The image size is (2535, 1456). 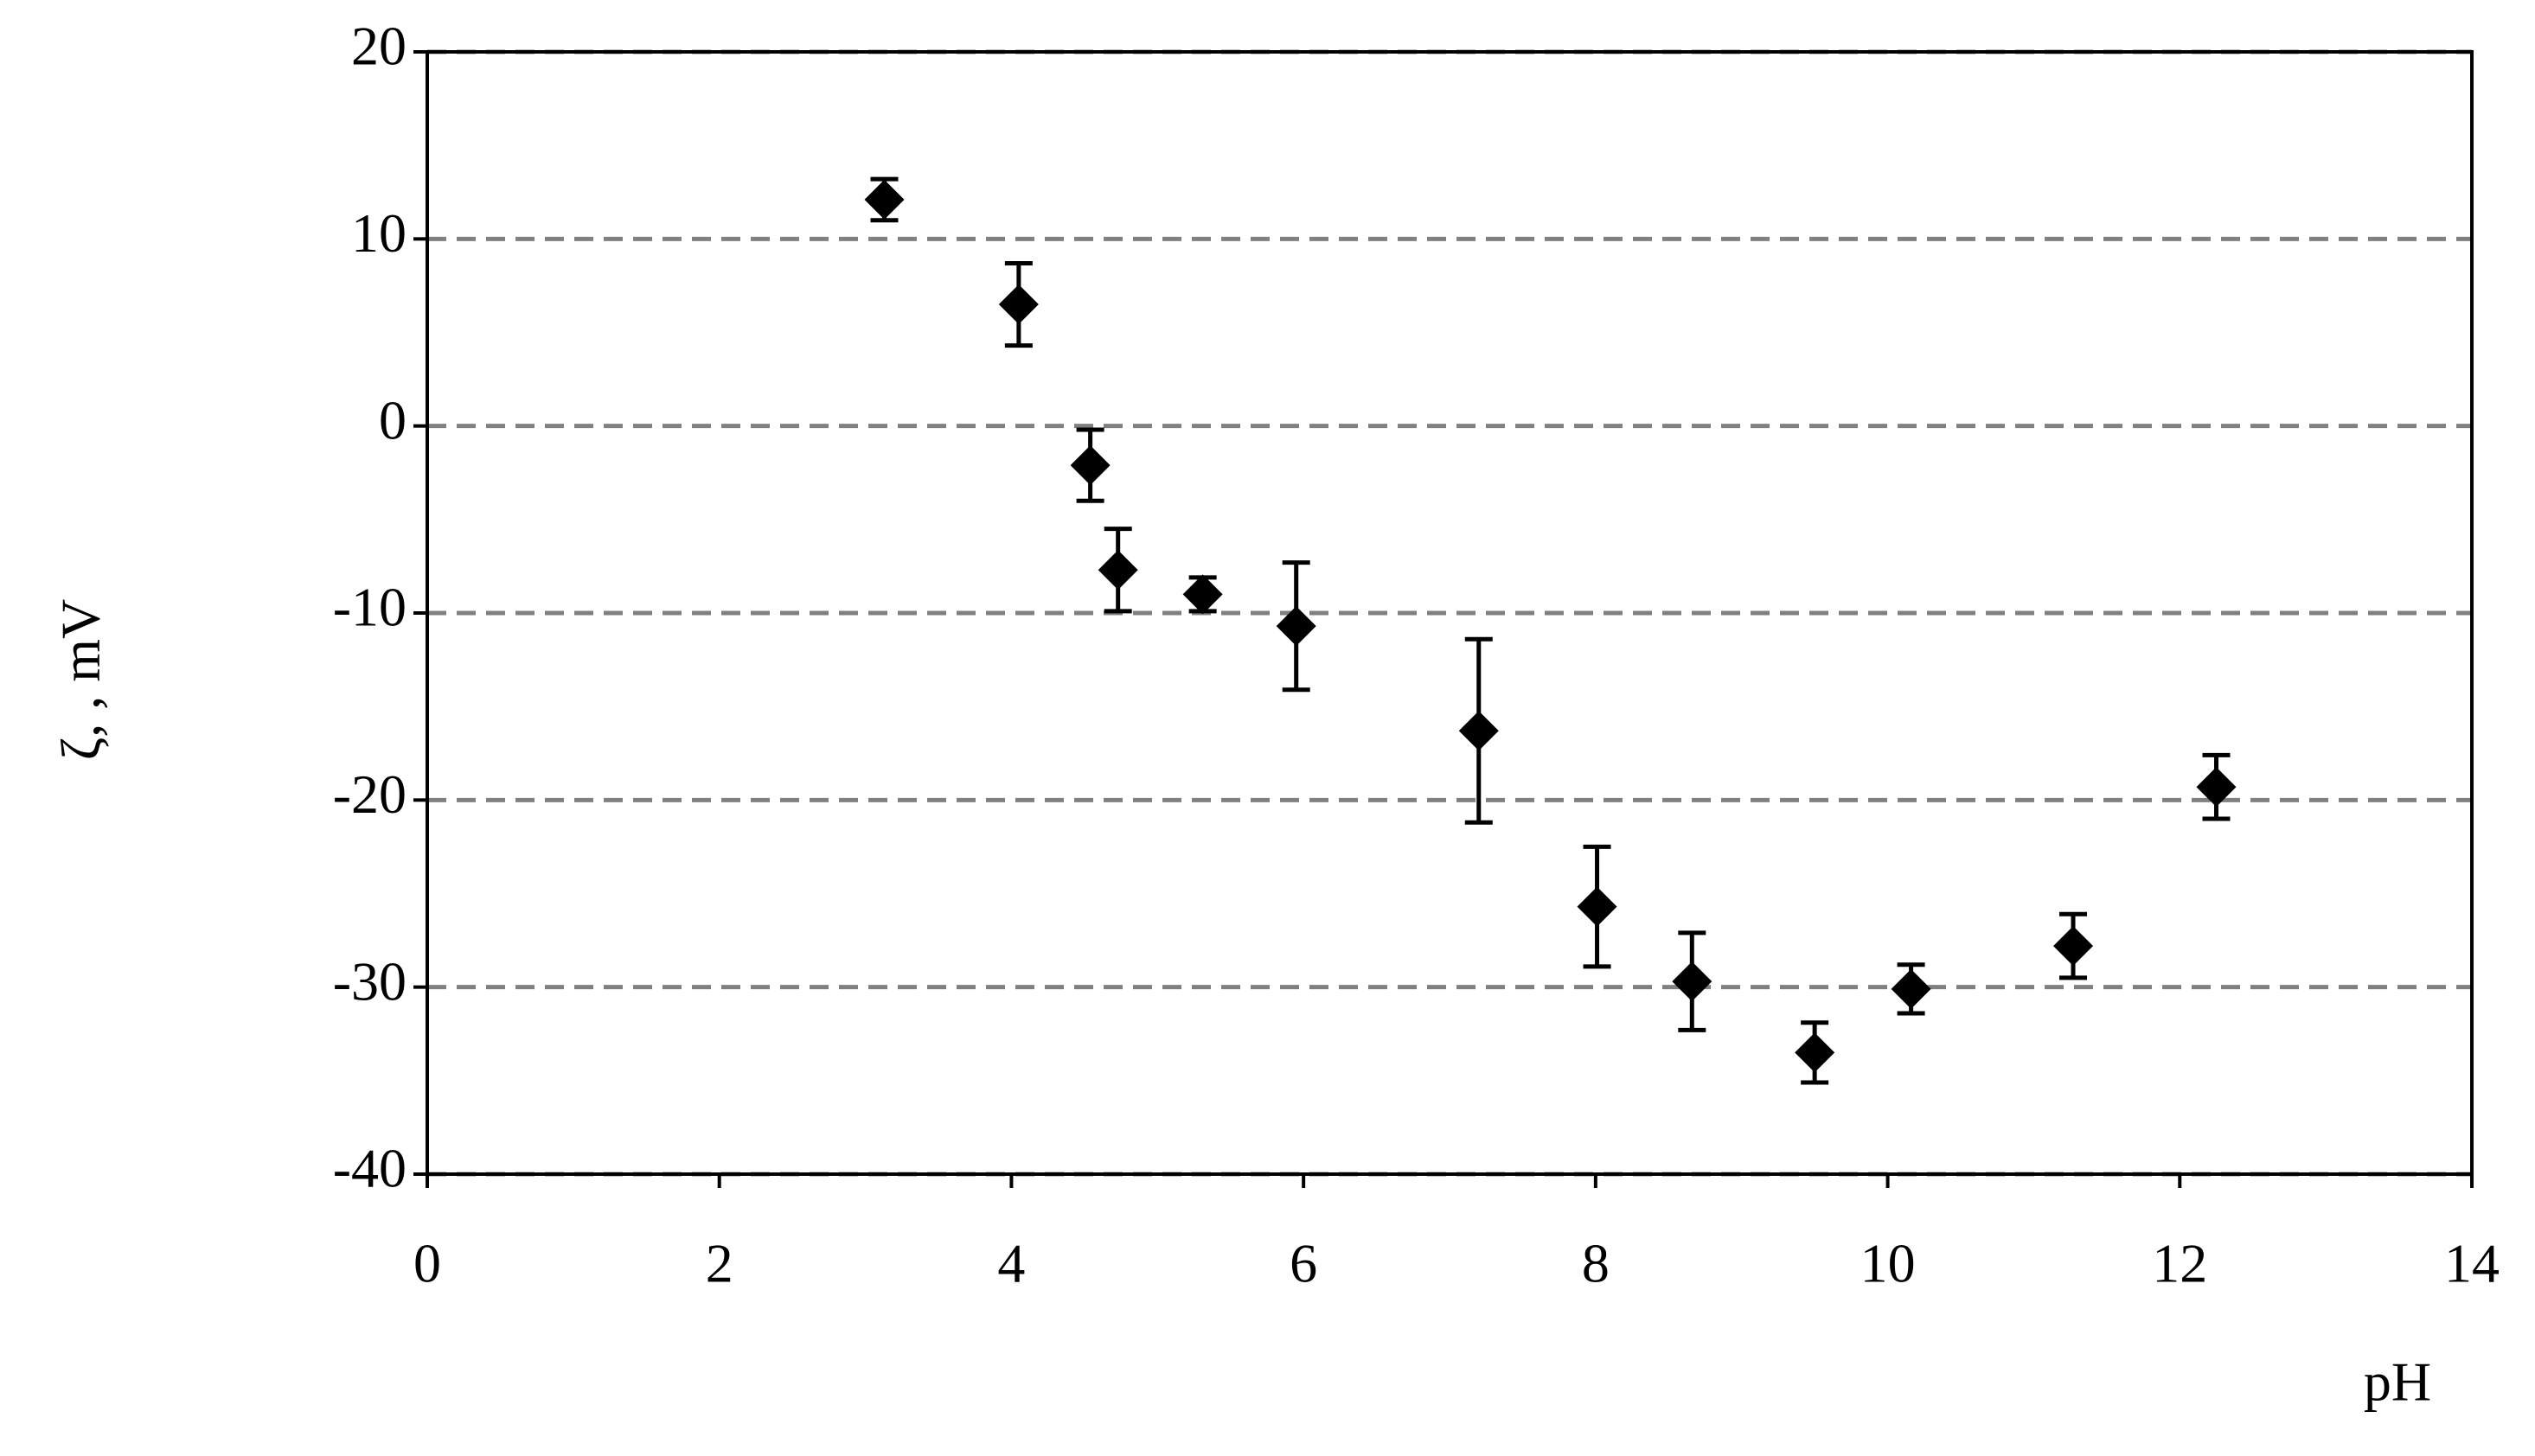 I want to click on y-tick-label: 0, so click(x=392, y=420).